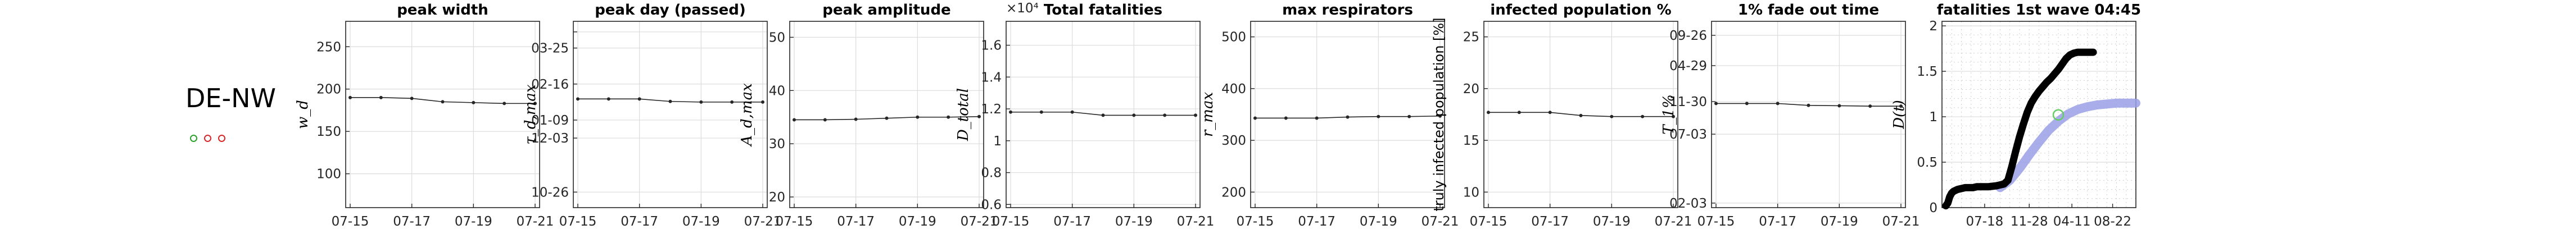 This screenshot has width=2576, height=234. I want to click on y-tick-label: 500, so click(1233, 37).